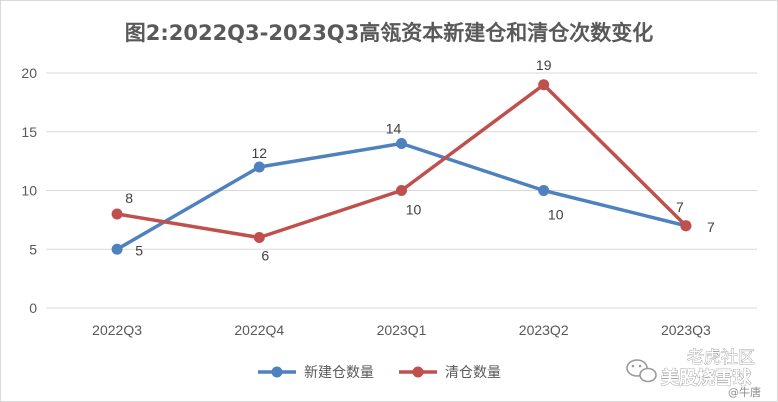 This screenshot has width=778, height=402. Describe the element at coordinates (33, 308) in the screenshot. I see `y-tick-label: 0` at that location.